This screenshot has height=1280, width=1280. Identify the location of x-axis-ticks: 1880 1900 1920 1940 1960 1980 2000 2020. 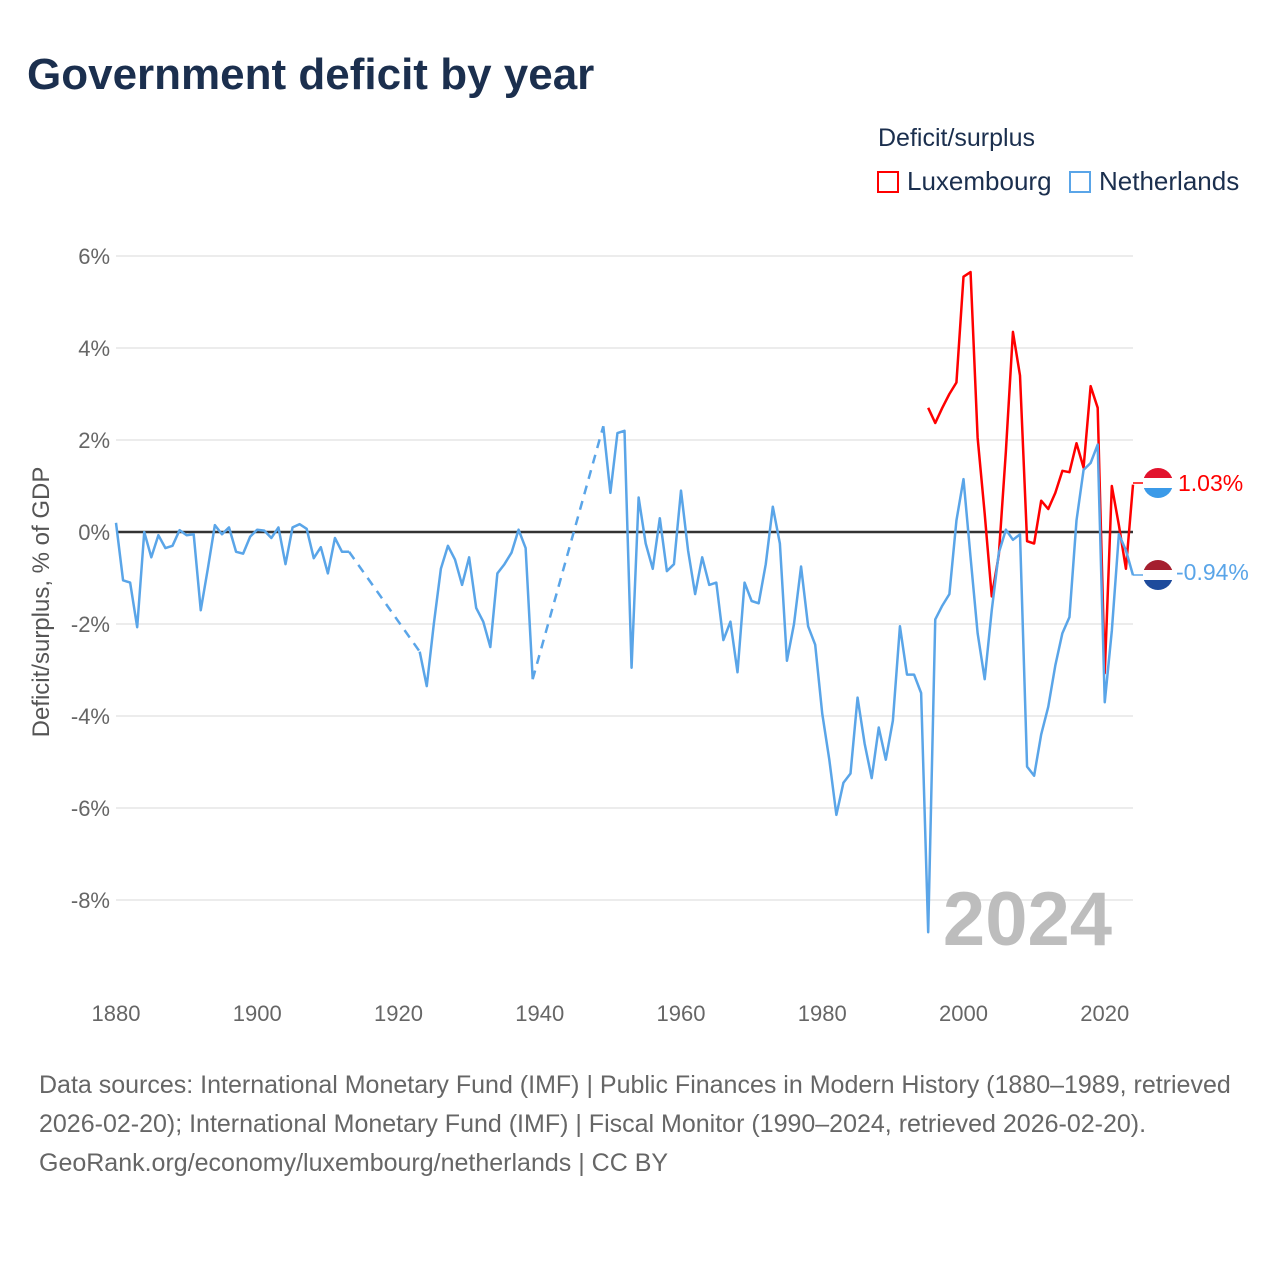
(611, 1013).